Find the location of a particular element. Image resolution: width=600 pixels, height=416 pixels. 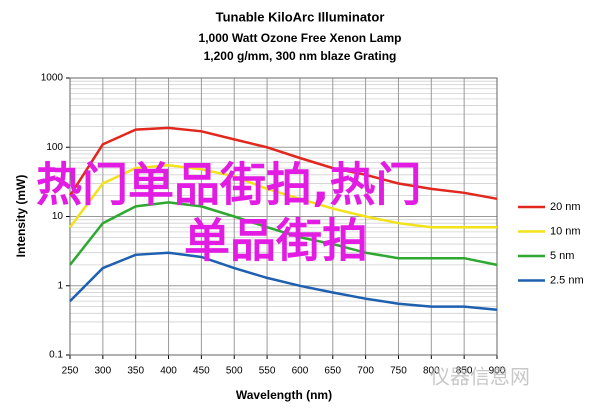

chart-subtitle: 1,200 g/mm, 300 nm blaze Grating is located at coordinates (300, 56).